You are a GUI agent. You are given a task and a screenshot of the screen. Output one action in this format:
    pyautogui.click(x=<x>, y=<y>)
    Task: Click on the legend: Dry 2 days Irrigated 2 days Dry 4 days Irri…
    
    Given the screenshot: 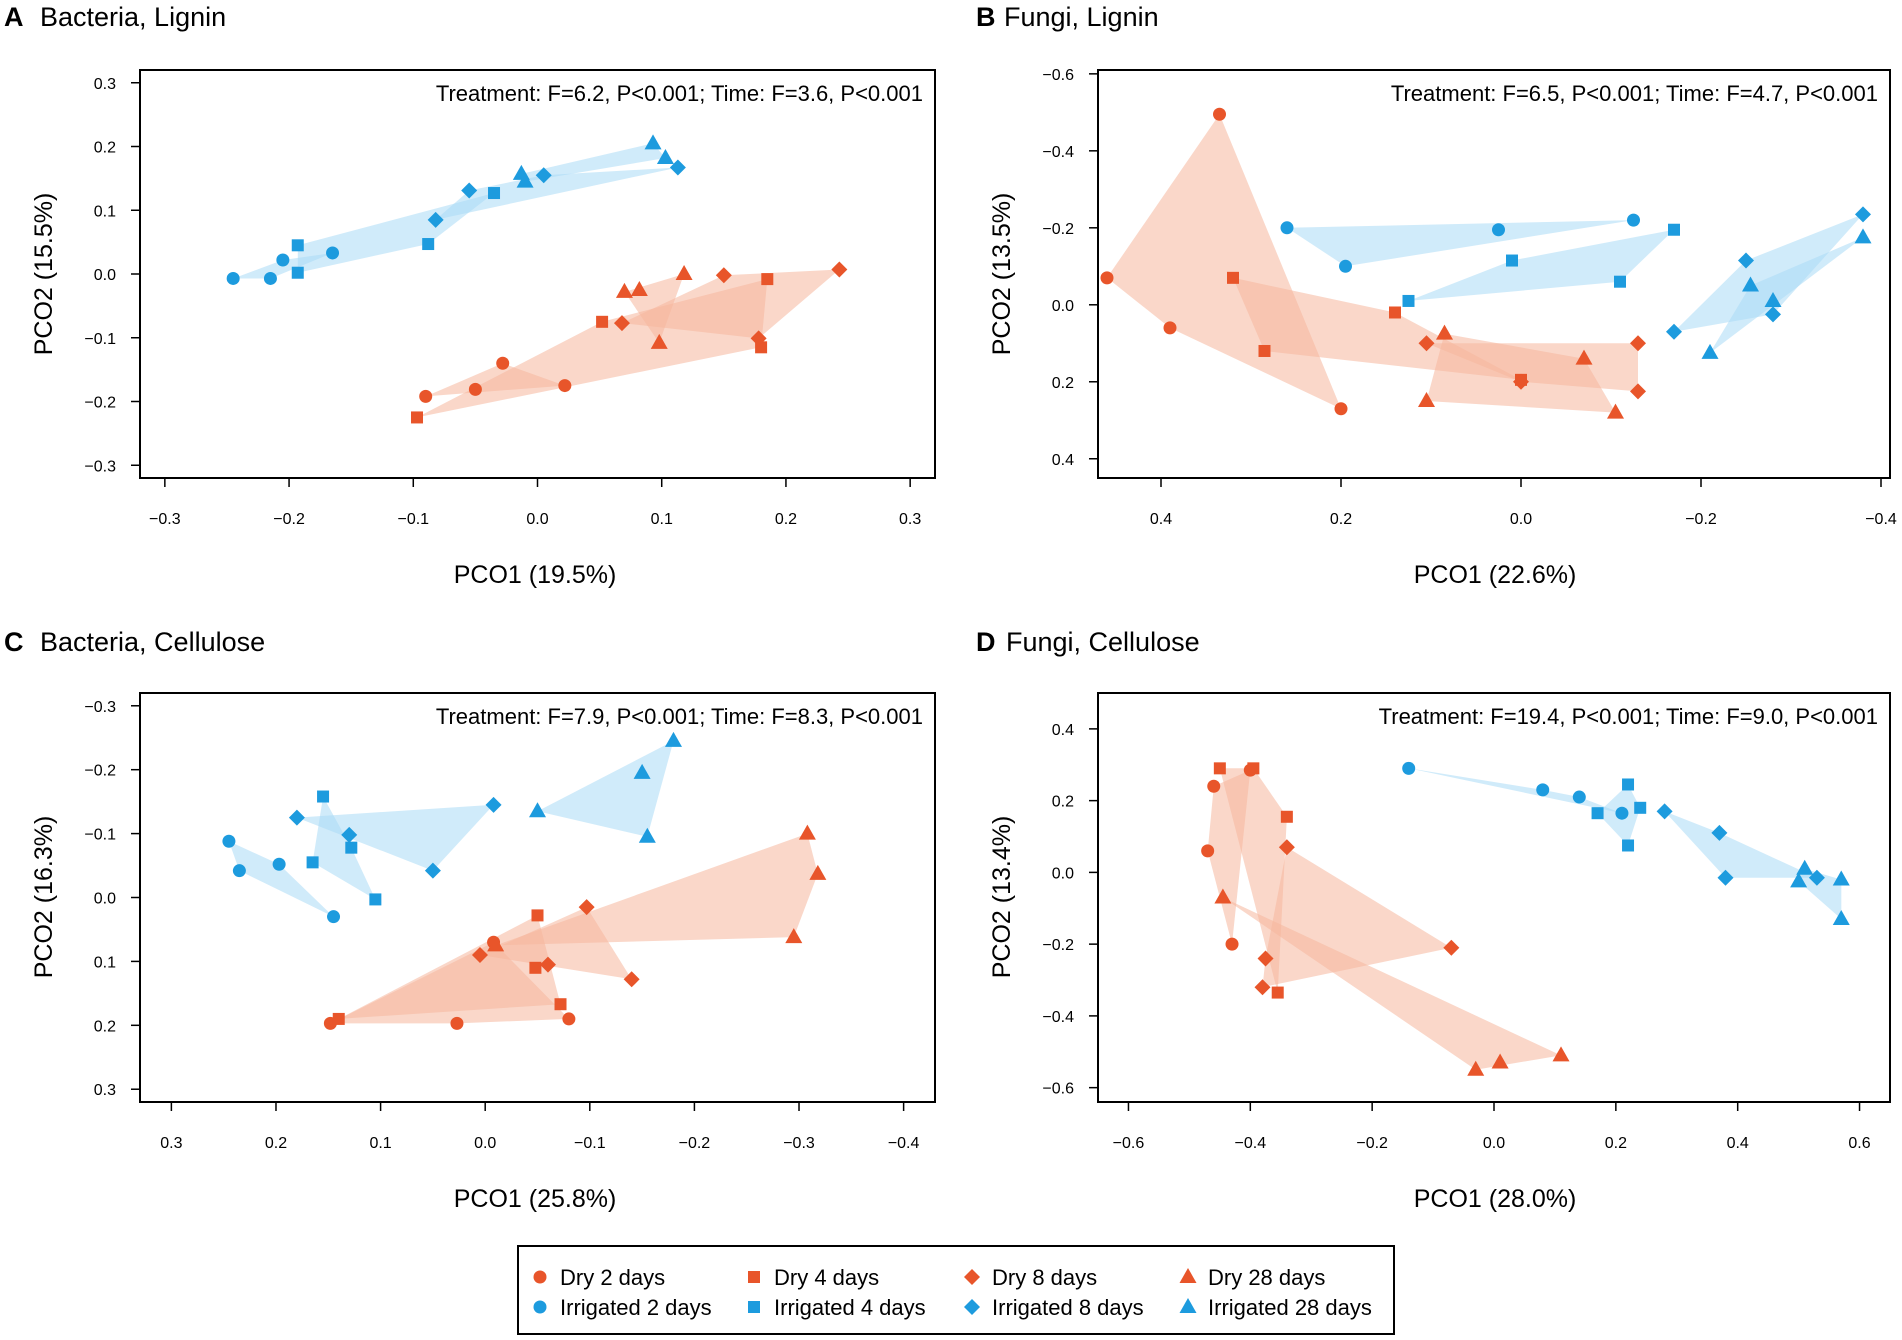 What is the action you would take?
    pyautogui.click(x=956, y=1290)
    